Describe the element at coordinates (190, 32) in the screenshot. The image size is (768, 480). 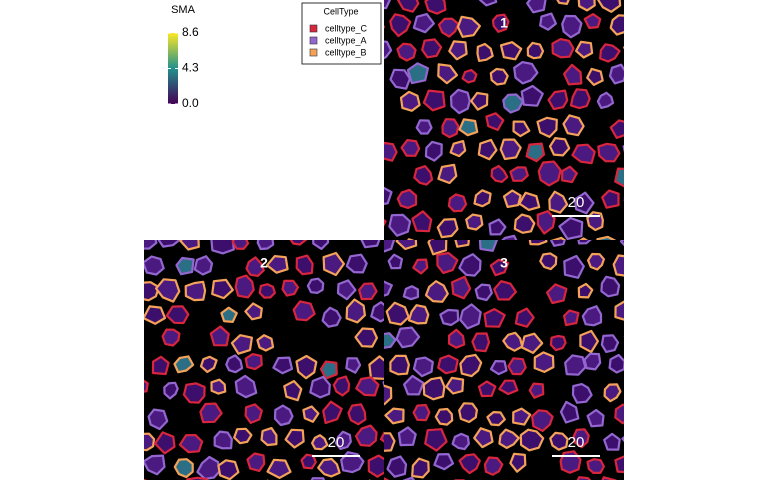
I see `colorbar-tick-label: 8.6` at that location.